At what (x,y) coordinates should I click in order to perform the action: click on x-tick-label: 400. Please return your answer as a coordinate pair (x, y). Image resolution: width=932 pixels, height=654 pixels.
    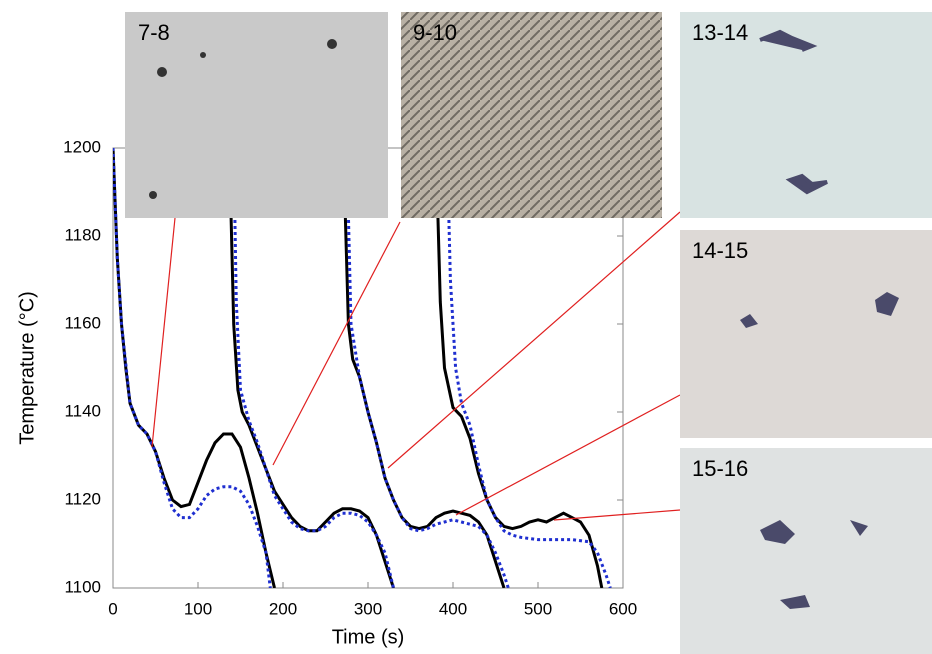
    Looking at the image, I should click on (453, 608).